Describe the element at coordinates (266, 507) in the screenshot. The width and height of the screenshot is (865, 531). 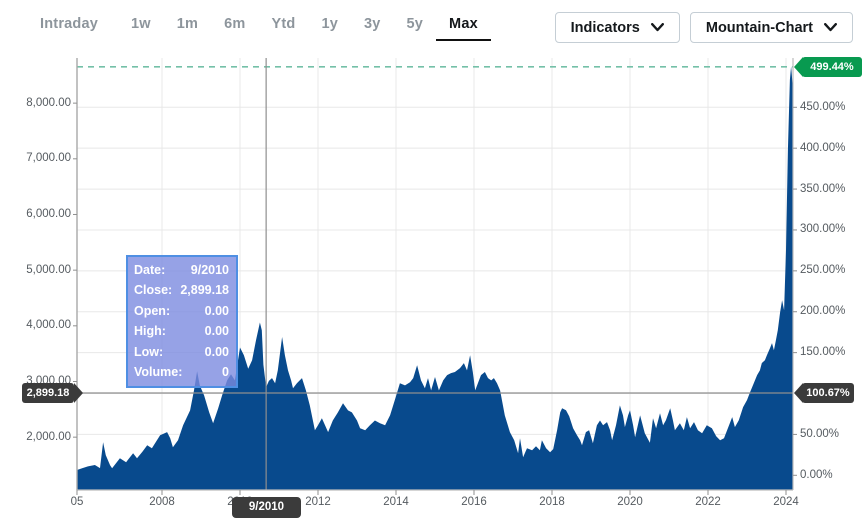
I see `date-crosshair-badge: 9/2010` at that location.